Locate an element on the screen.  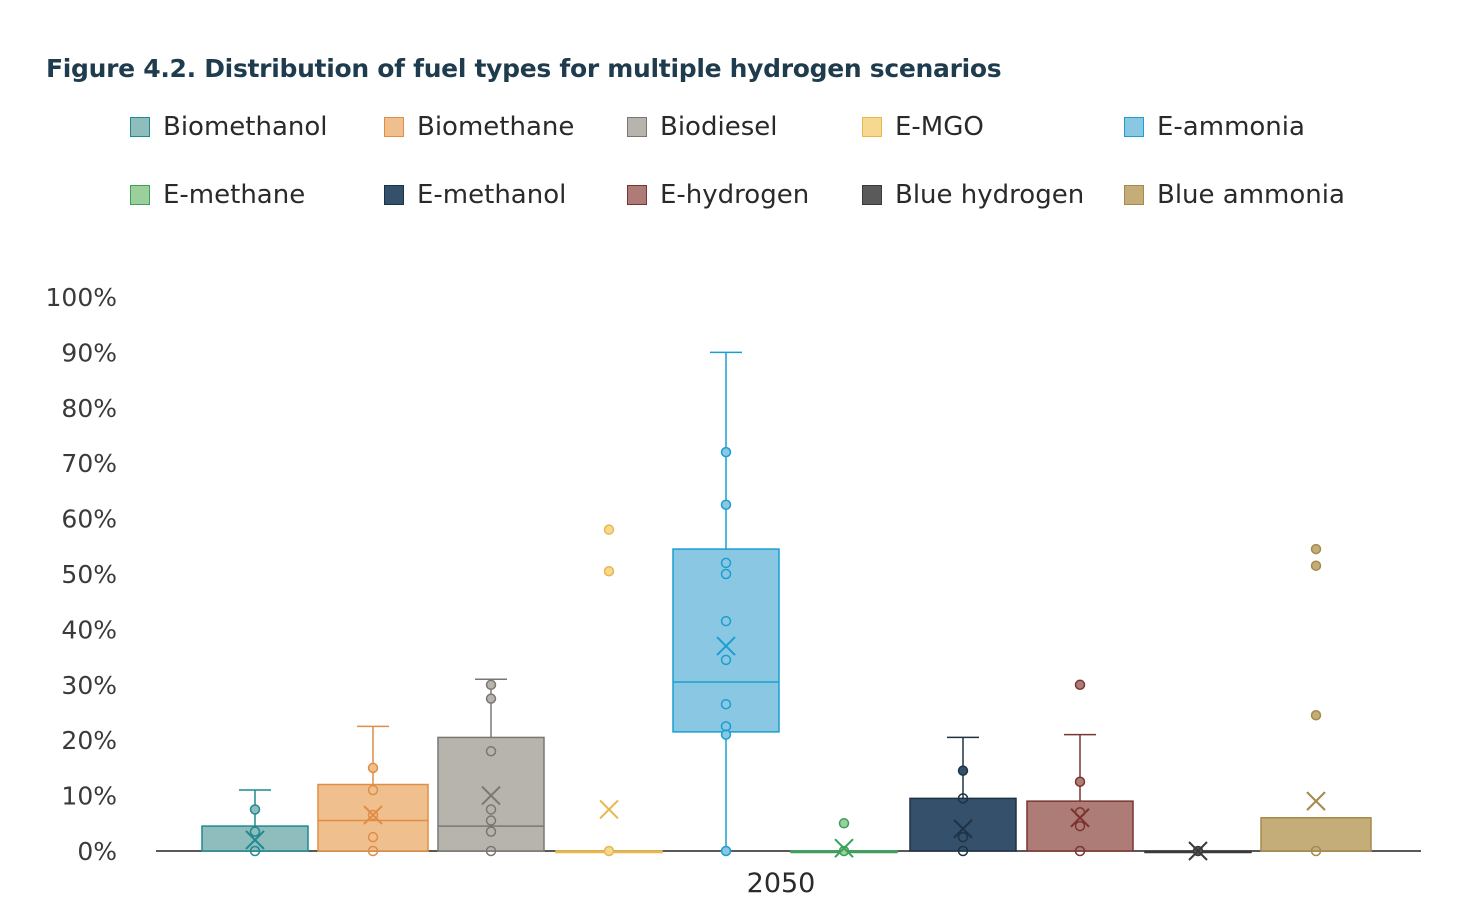
y-tick-label: 40% is located at coordinates (89, 629).